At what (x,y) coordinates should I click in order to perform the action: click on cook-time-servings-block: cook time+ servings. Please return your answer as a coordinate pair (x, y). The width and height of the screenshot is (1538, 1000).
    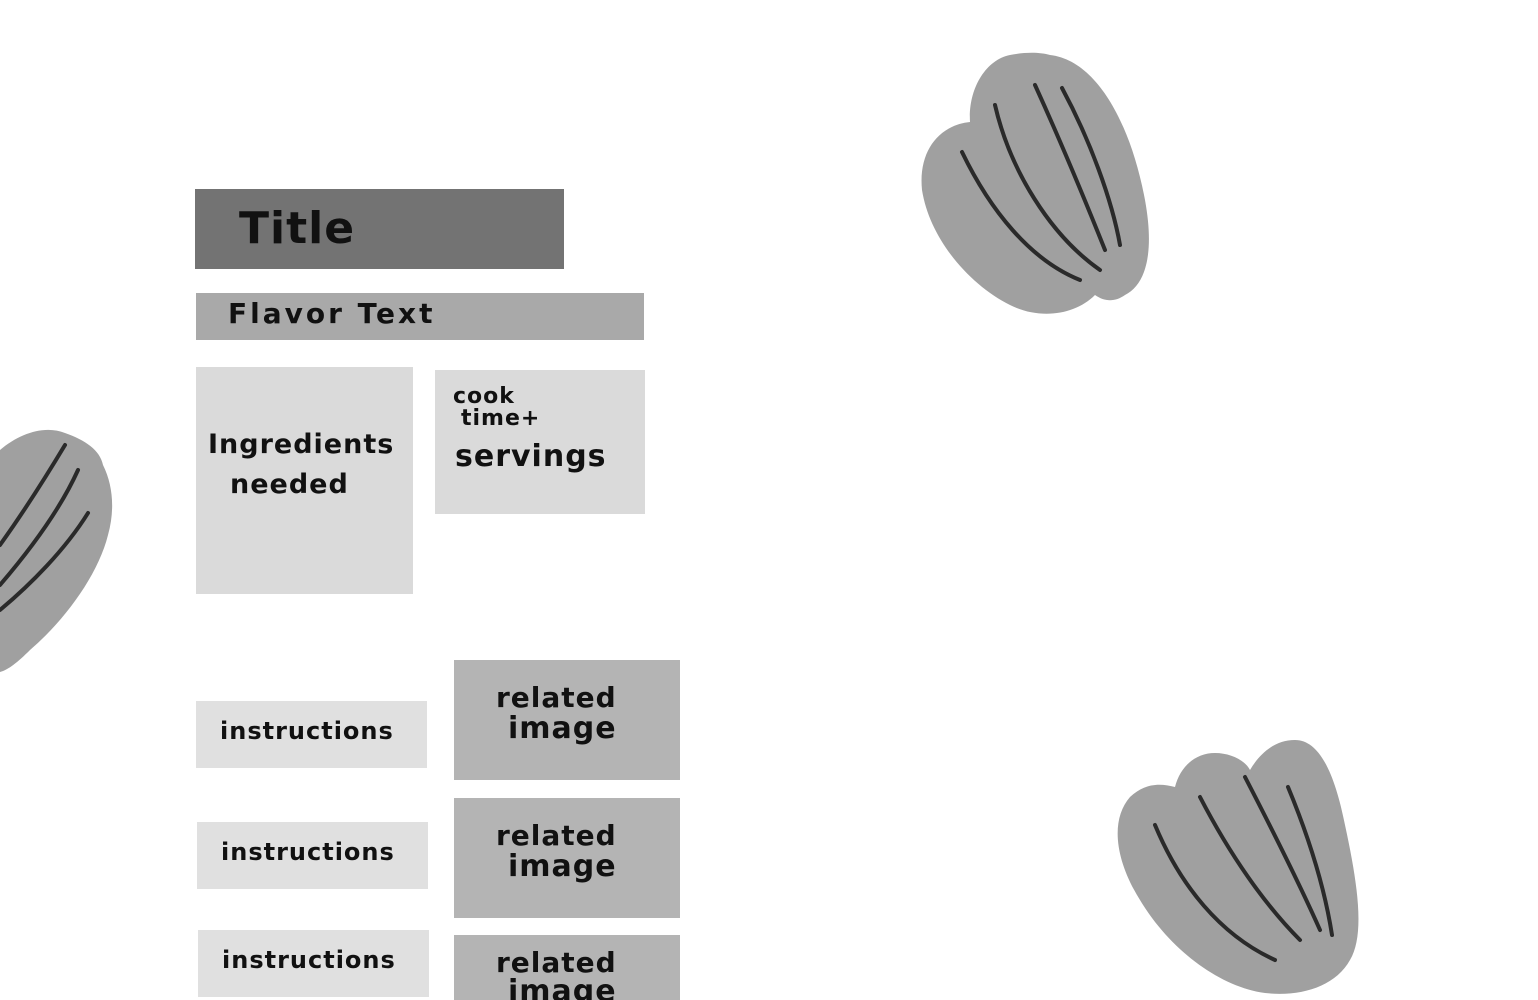
    Looking at the image, I should click on (540, 442).